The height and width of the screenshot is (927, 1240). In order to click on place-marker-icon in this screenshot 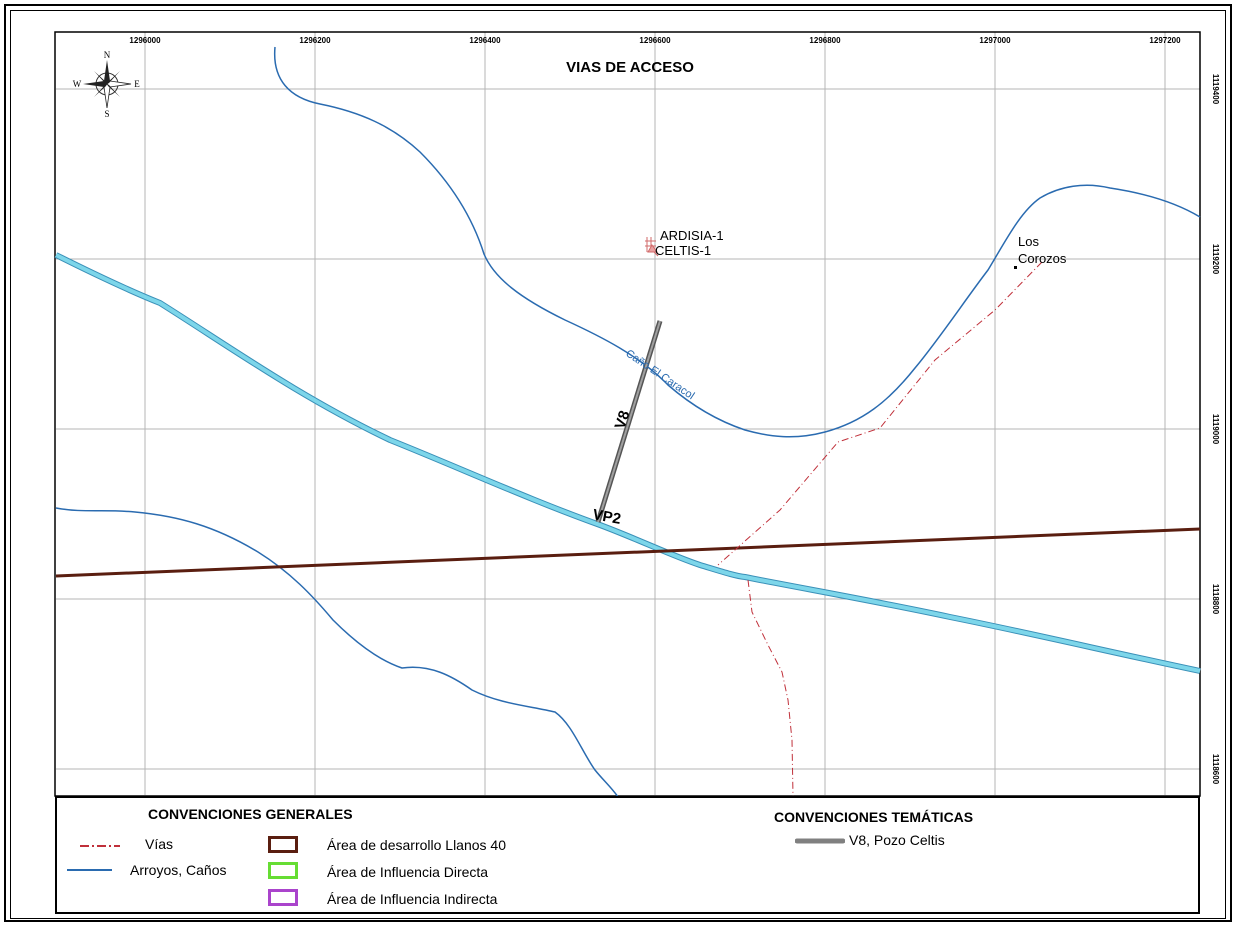, I will do `click(1015, 267)`.